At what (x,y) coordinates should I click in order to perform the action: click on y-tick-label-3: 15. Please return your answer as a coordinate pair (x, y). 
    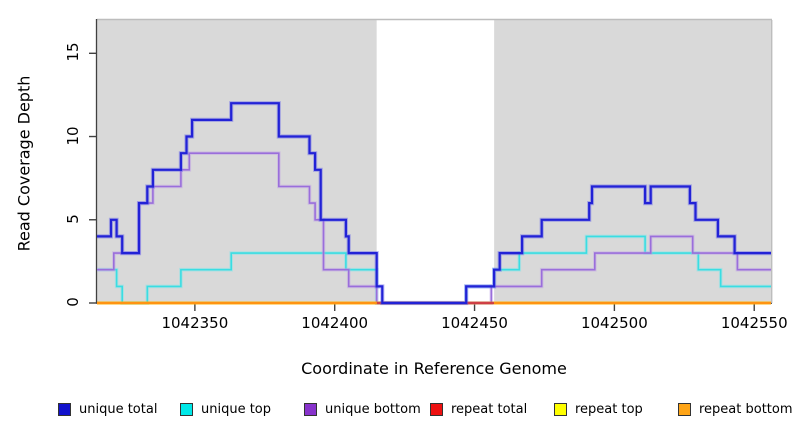
    Looking at the image, I should click on (73, 52).